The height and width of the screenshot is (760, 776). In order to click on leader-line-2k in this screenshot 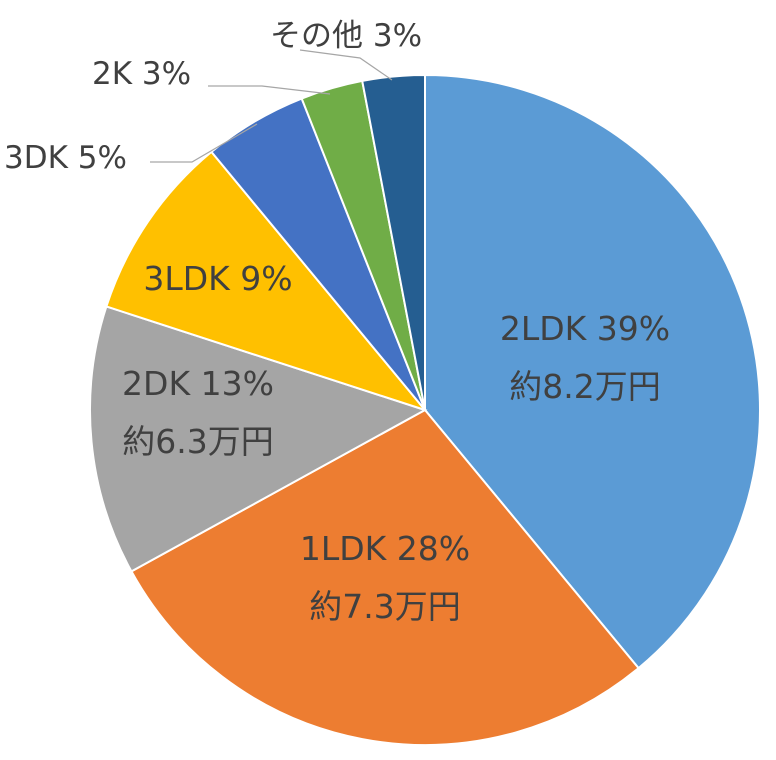, I will do `click(269, 90)`.